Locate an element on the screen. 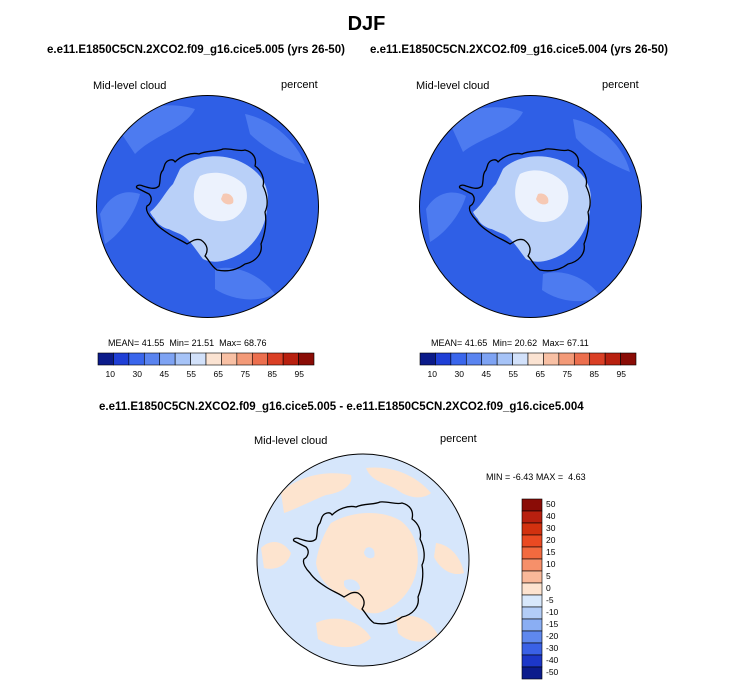  panel2-max-label: Max= is located at coordinates (553, 343).